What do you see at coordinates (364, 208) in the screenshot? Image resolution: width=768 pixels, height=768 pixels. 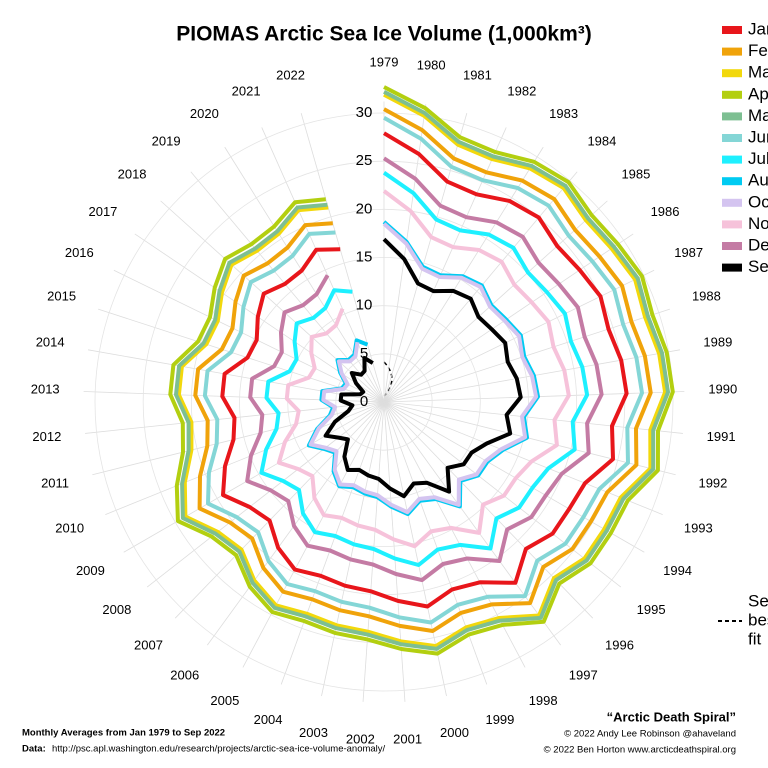 I see `r-tick-label: 20` at bounding box center [364, 208].